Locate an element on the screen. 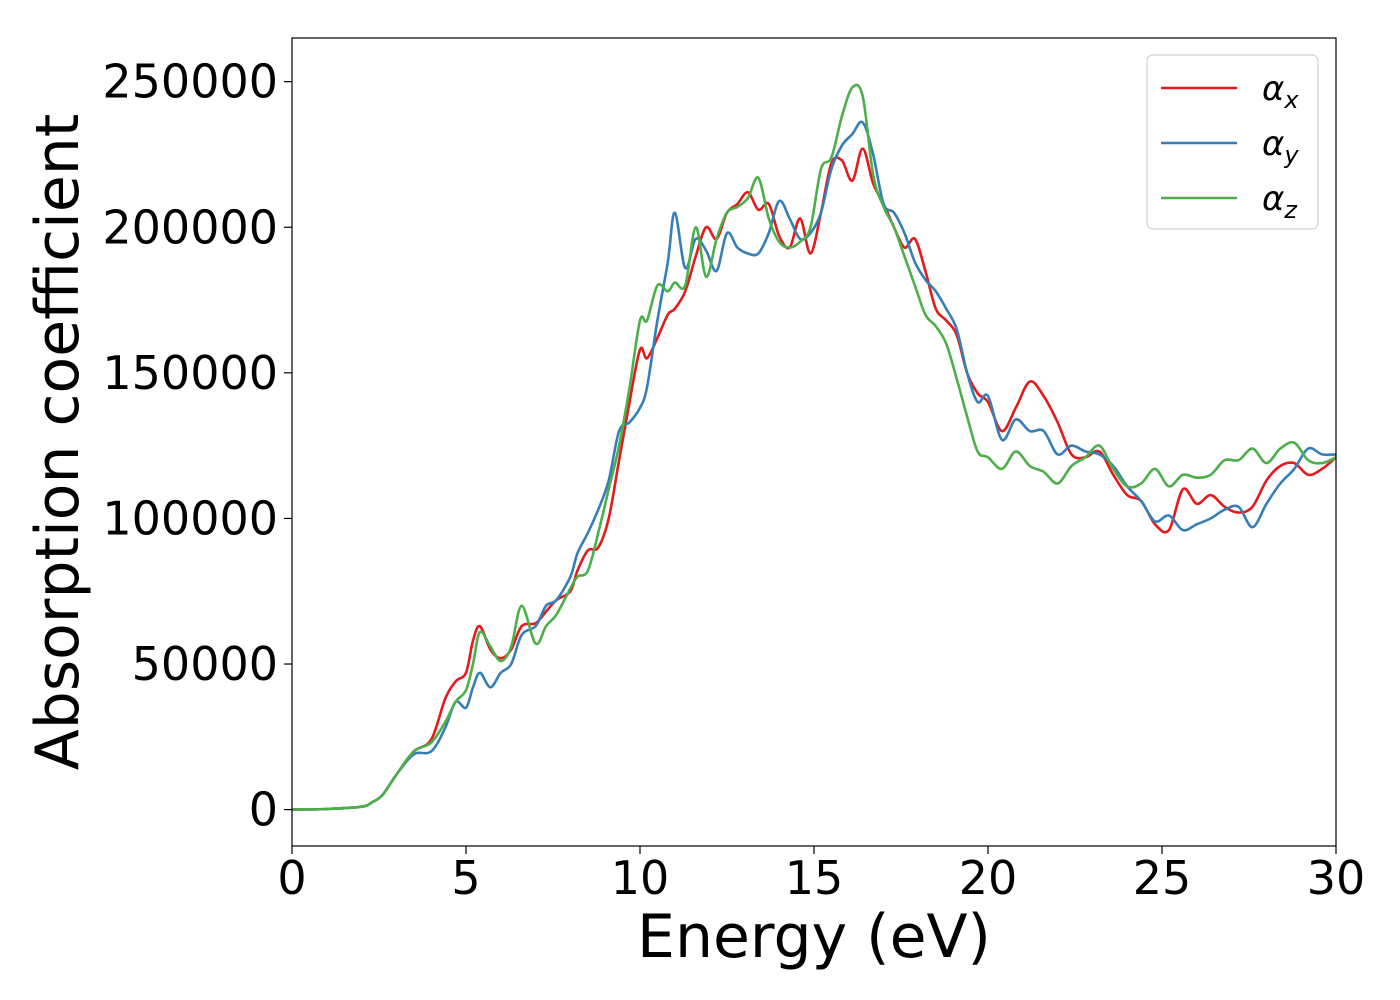 This screenshot has height=1000, width=1400. y-tick-label: 200000 is located at coordinates (190, 227).